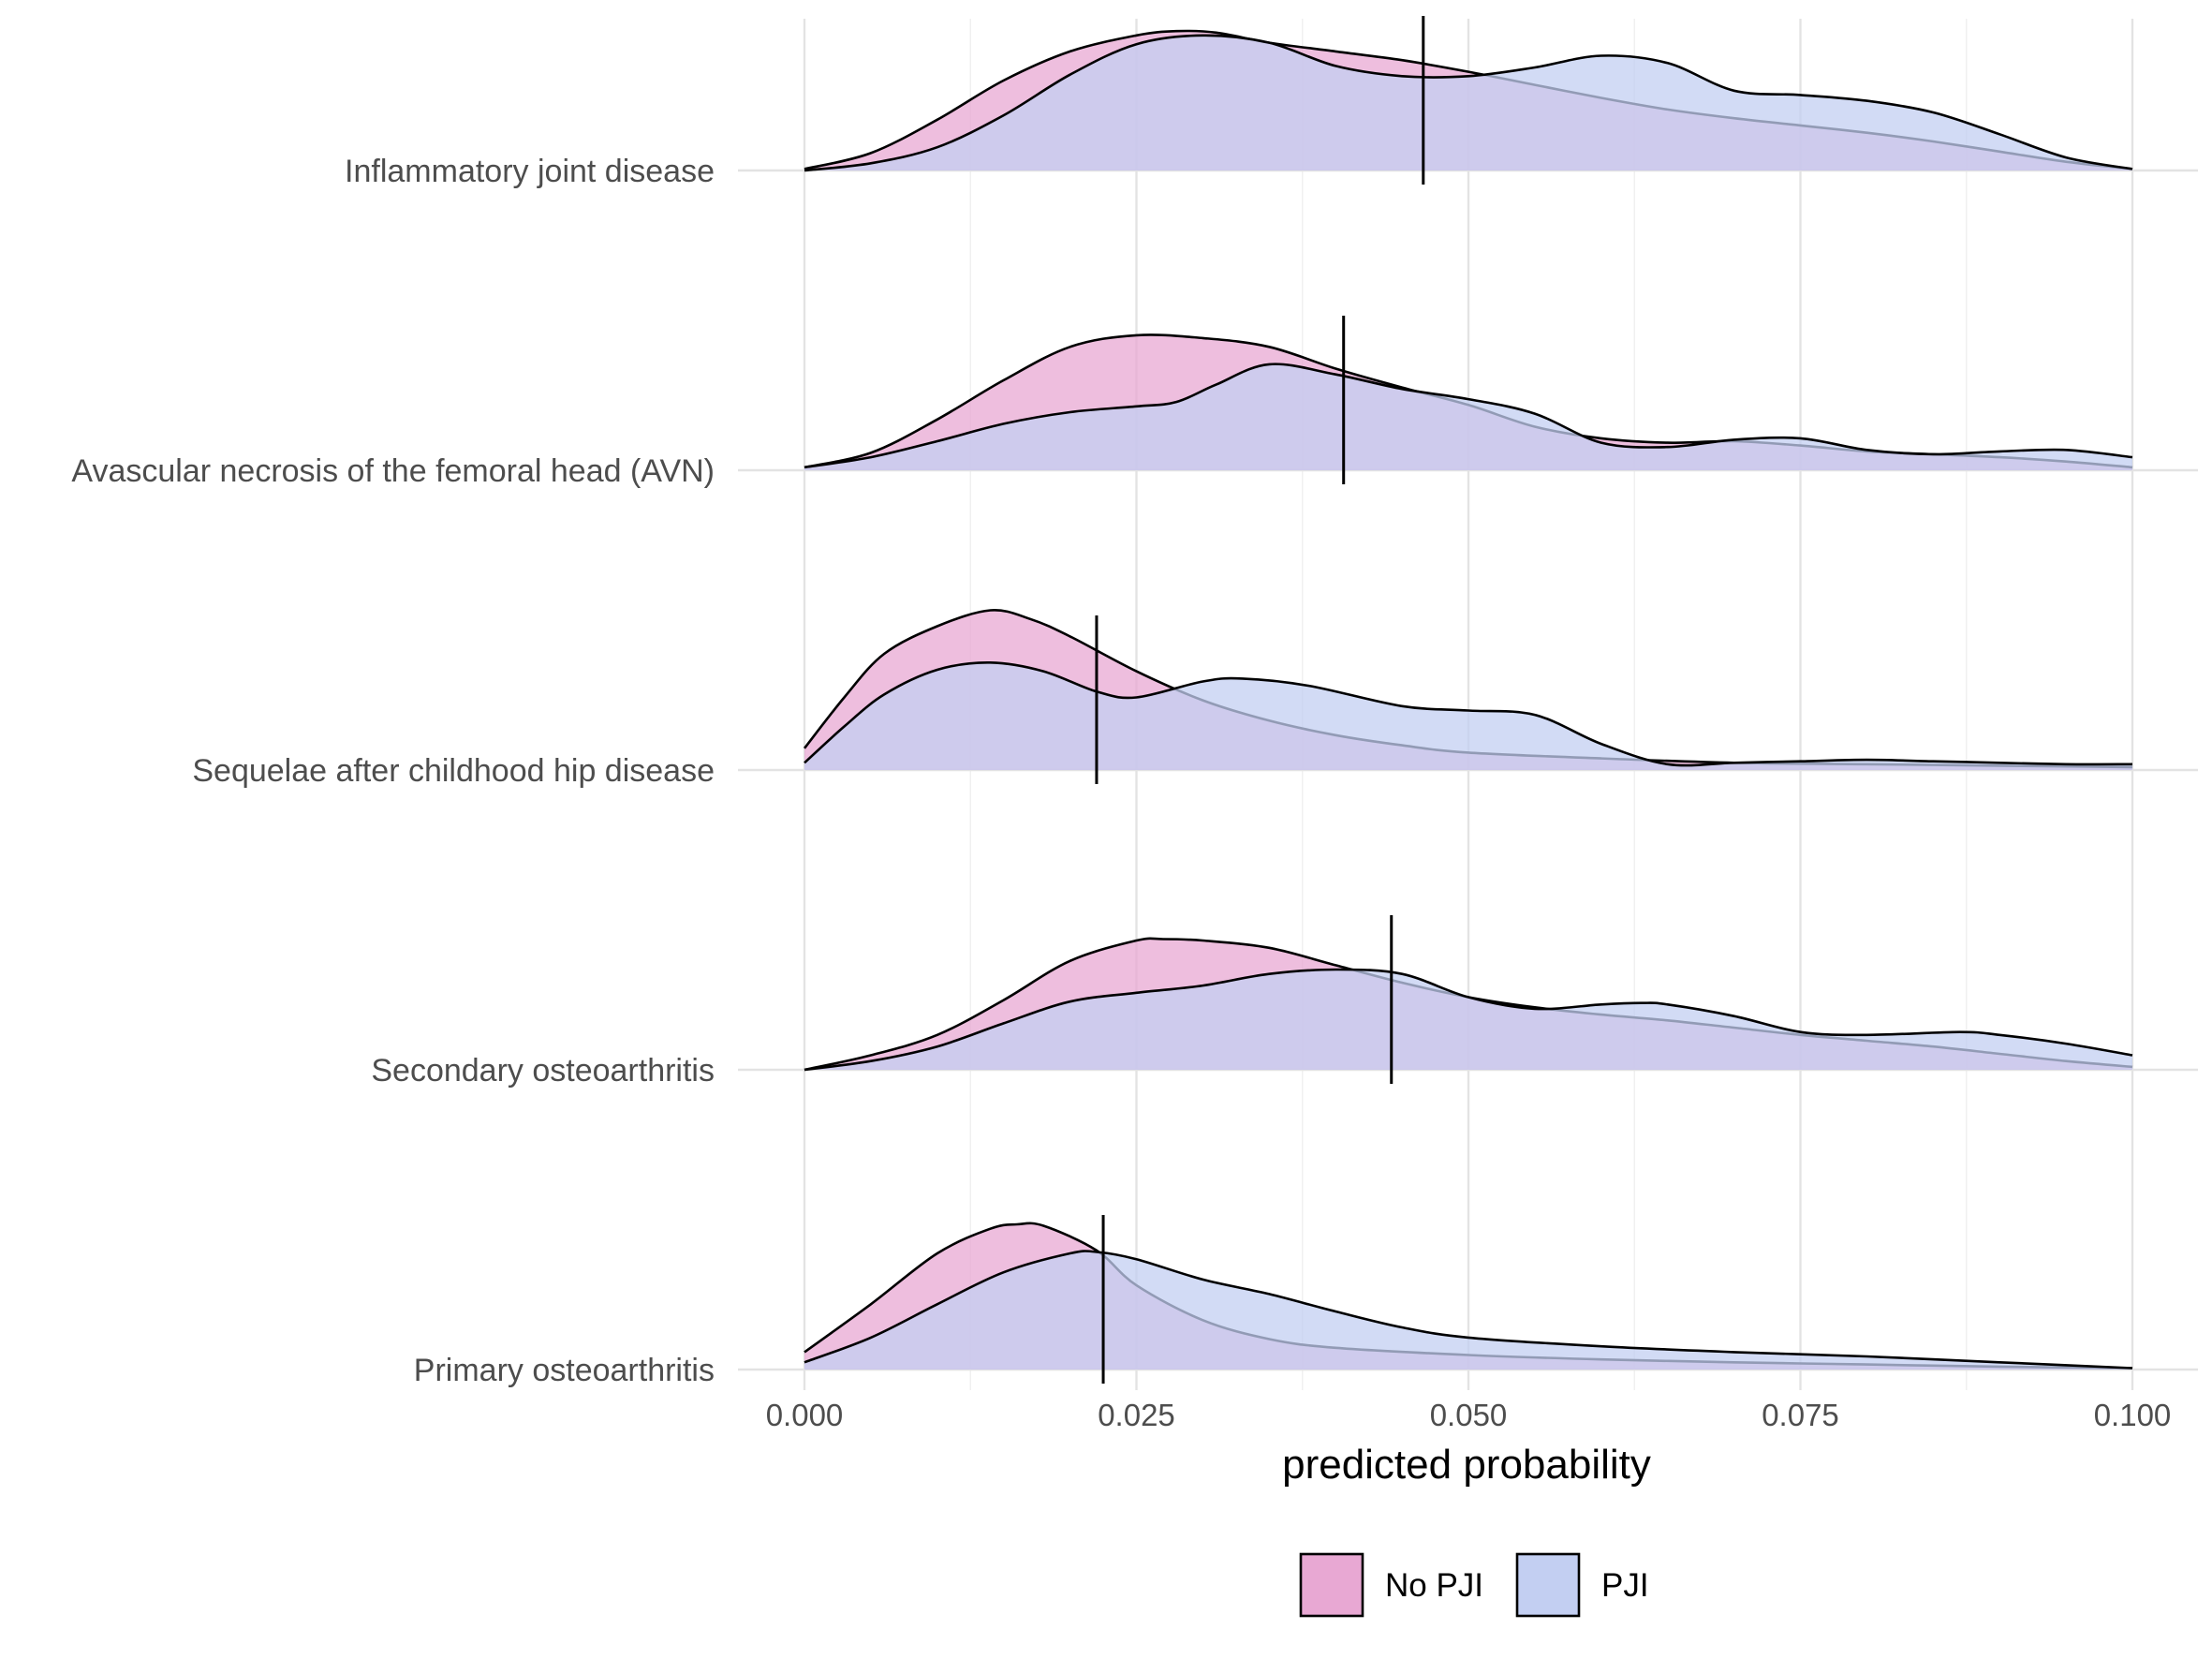 This screenshot has width=2212, height=1659. What do you see at coordinates (1434, 1586) in the screenshot?
I see `legend-label: No PJI` at bounding box center [1434, 1586].